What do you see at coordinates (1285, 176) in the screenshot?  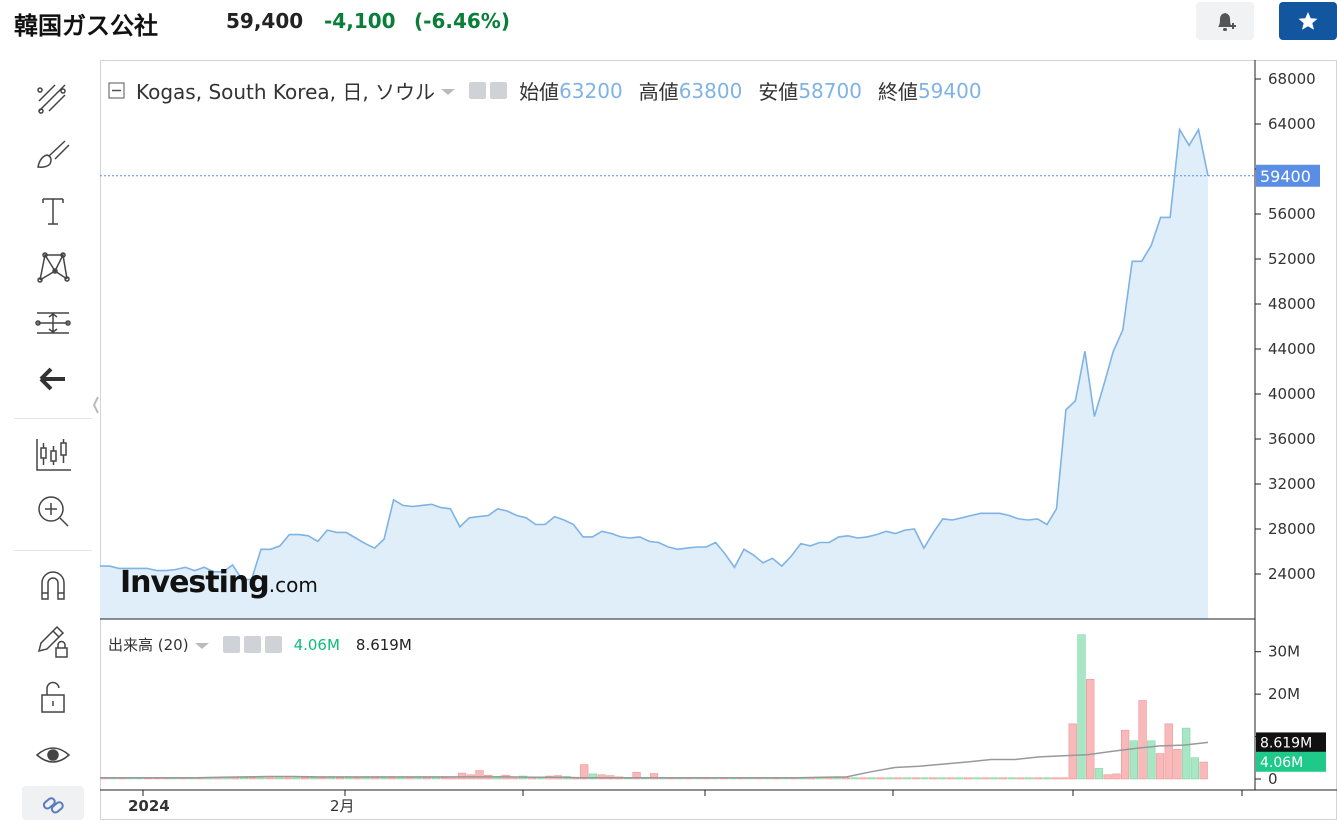 I see `last-price-tag-text: 59400` at bounding box center [1285, 176].